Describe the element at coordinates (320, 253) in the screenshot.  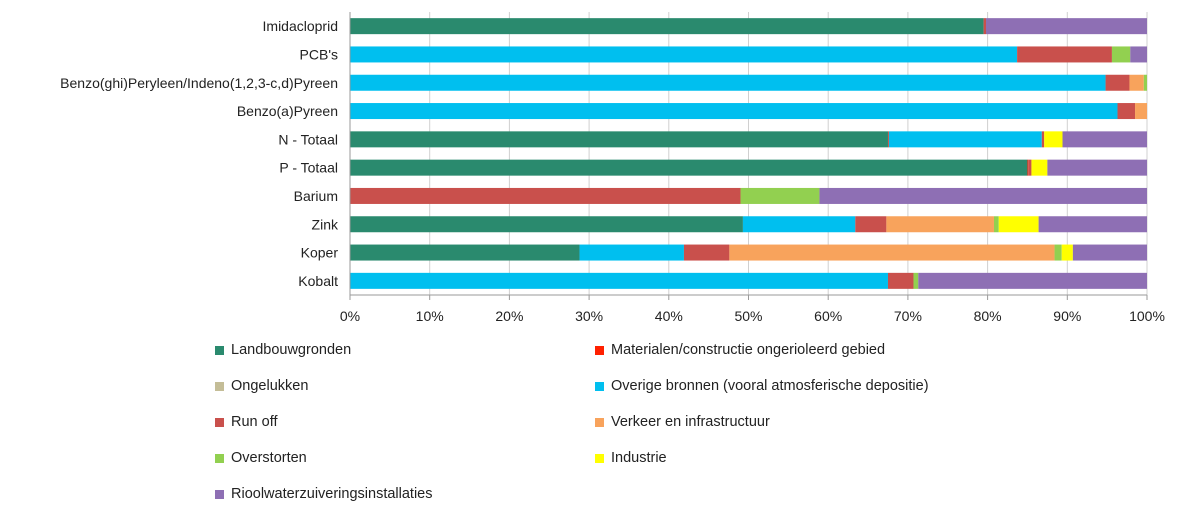
I see `category-label: Koper` at that location.